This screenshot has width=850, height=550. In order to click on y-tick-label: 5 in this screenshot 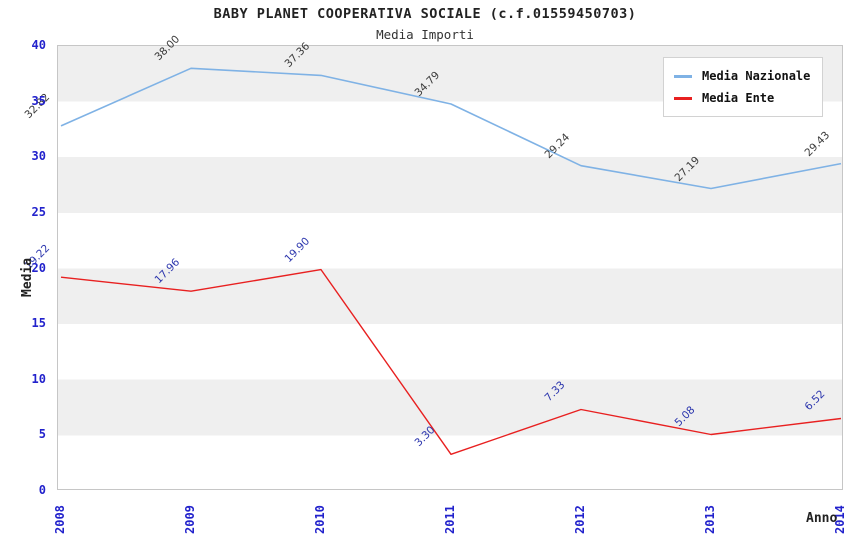, I will do `click(42, 434)`.